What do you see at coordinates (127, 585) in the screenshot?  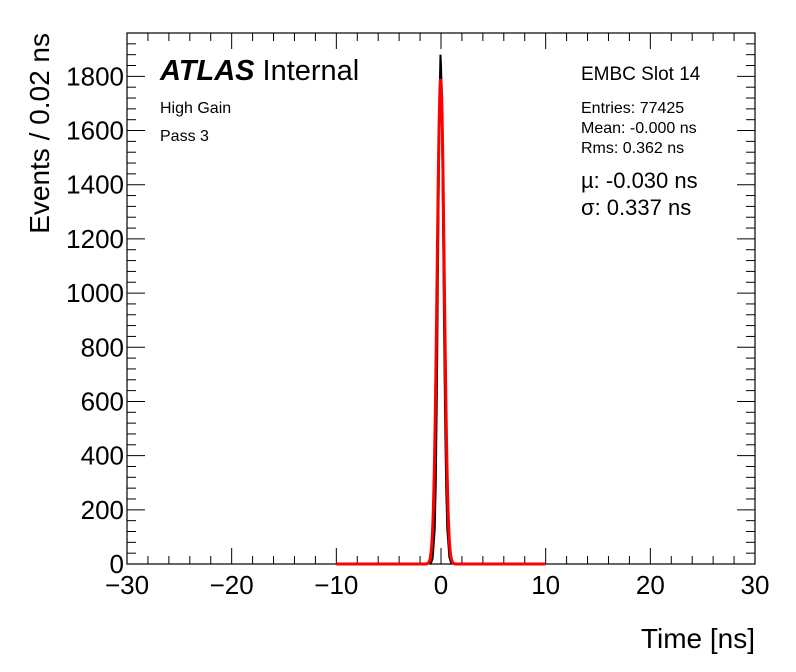 I see `x-tick-label: −30` at bounding box center [127, 585].